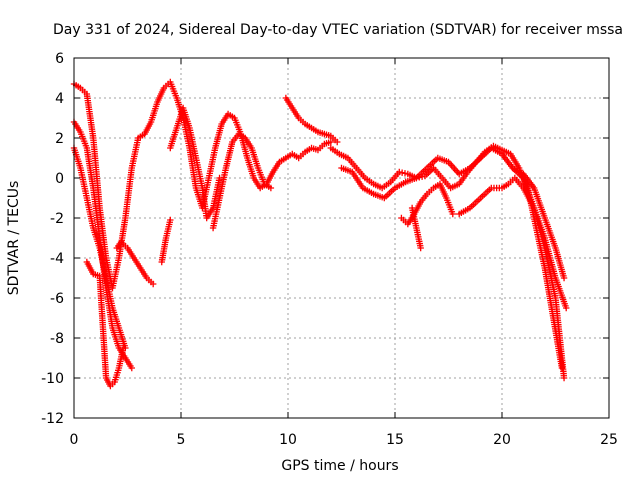 The height and width of the screenshot is (484, 640). I want to click on x-tick-label: 10, so click(288, 440).